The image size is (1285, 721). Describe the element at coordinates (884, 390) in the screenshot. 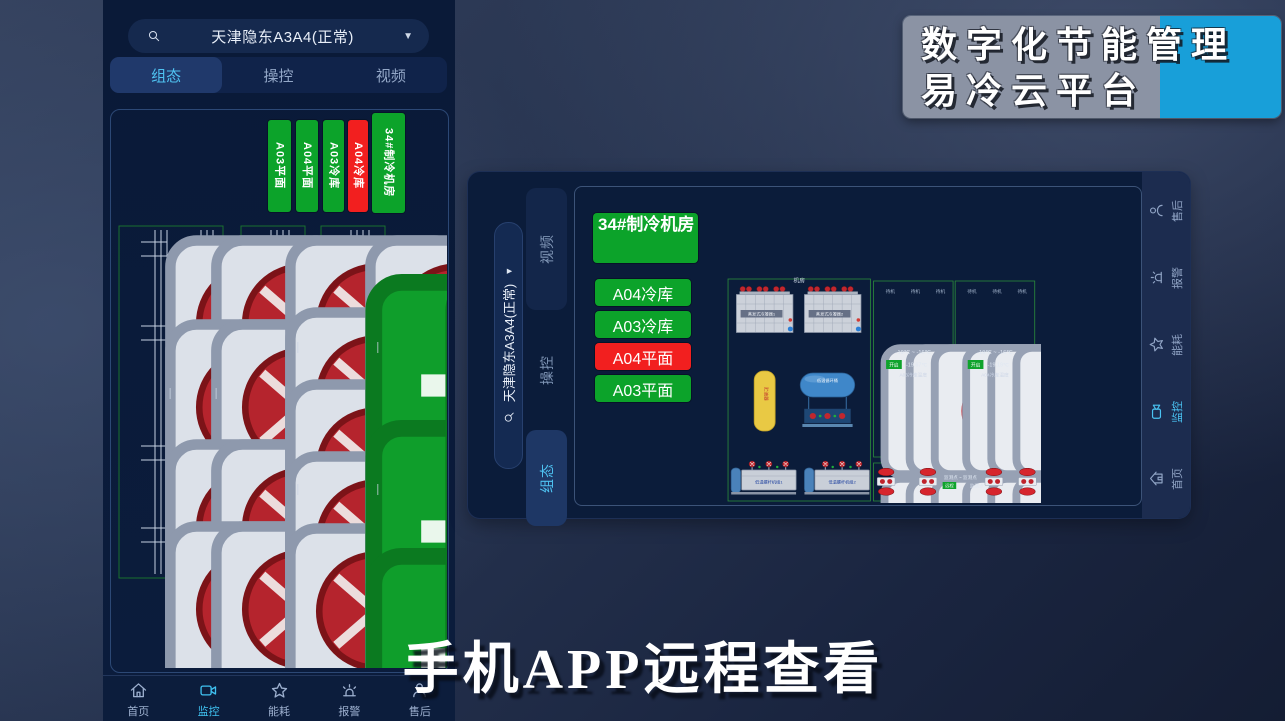

I see `machine-room-diagram: 机房 蒸发式冷凝器1 蒸发式冷凝器2 贮液器 低温循环桶` at that location.